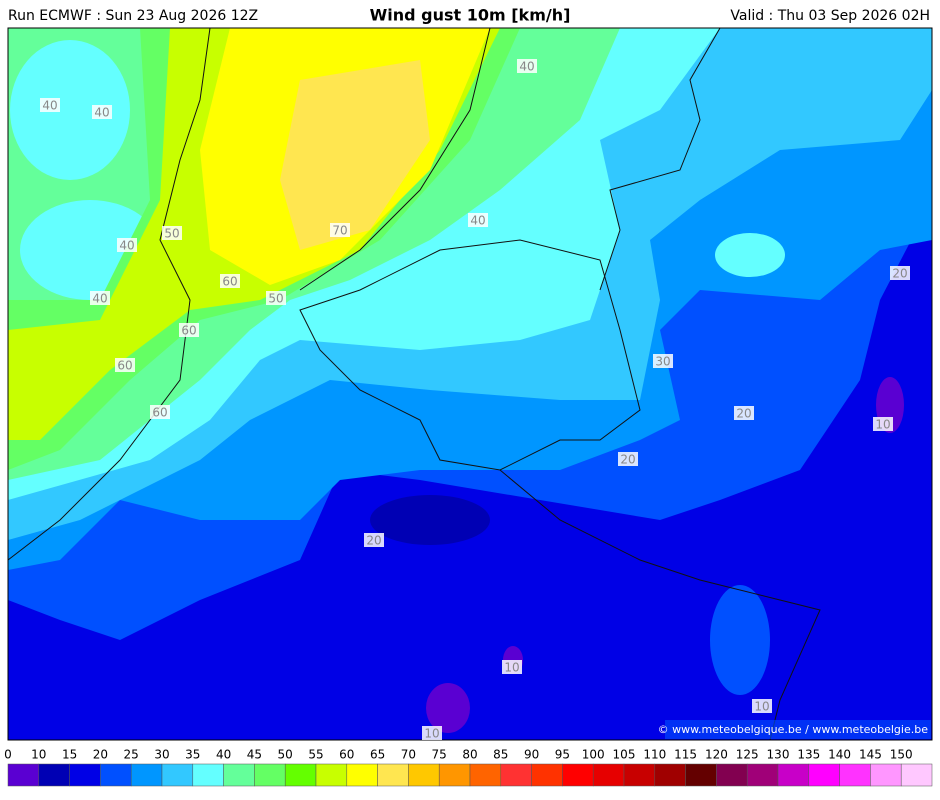  What do you see at coordinates (778, 755) in the screenshot?
I see `colorbar-label: 130` at bounding box center [778, 755].